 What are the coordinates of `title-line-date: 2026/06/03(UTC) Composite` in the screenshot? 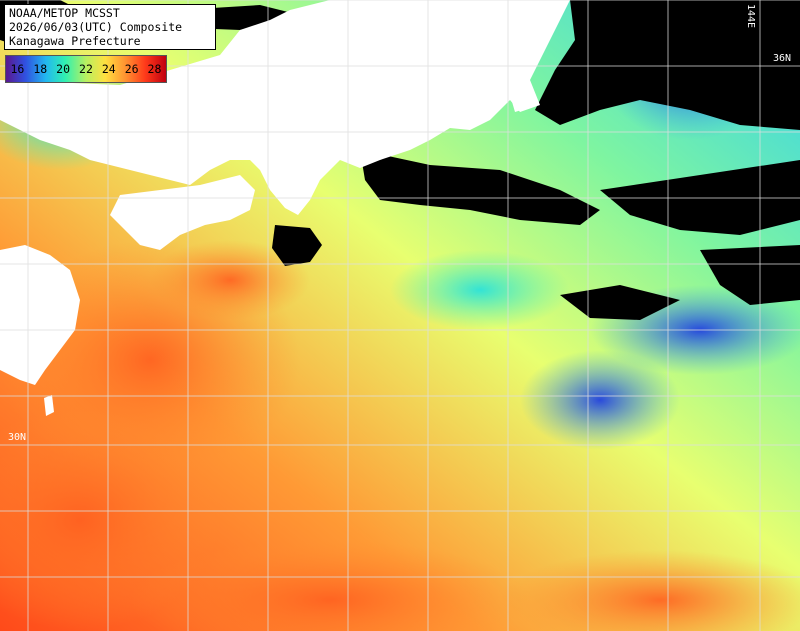 It's located at (96, 27).